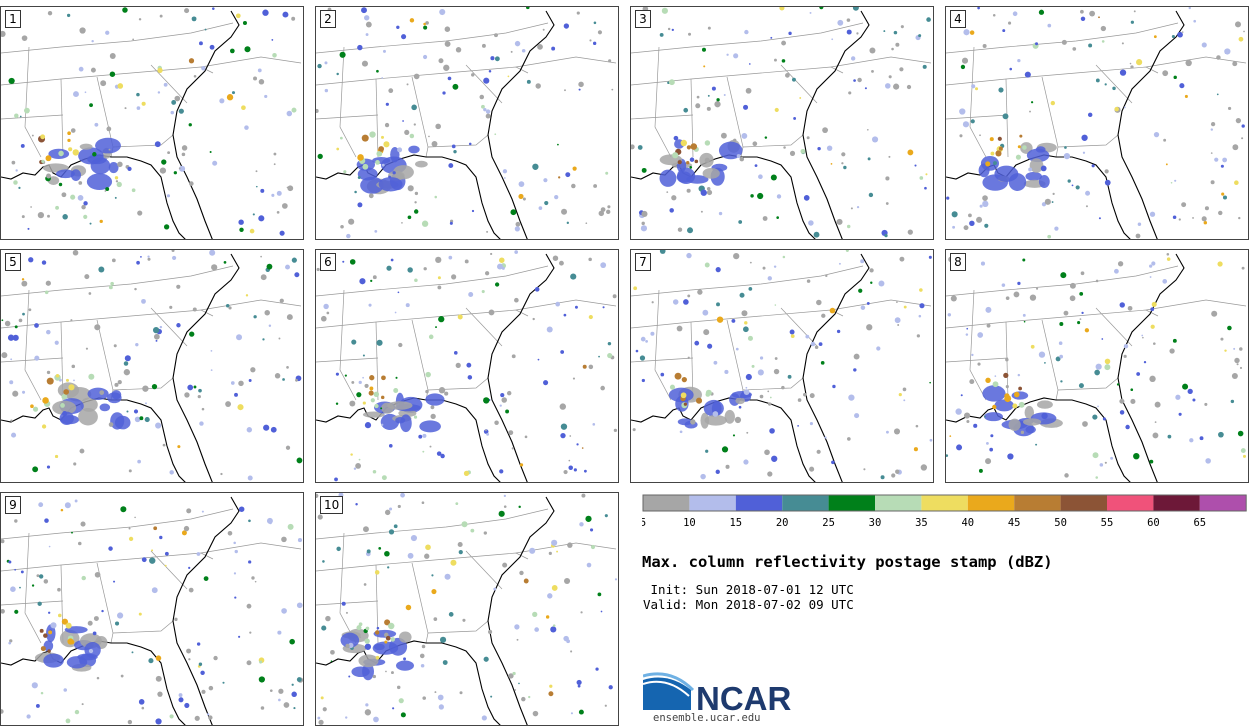 The height and width of the screenshot is (728, 1260). I want to click on ncar-wordmark: NCAR, so click(743, 697).